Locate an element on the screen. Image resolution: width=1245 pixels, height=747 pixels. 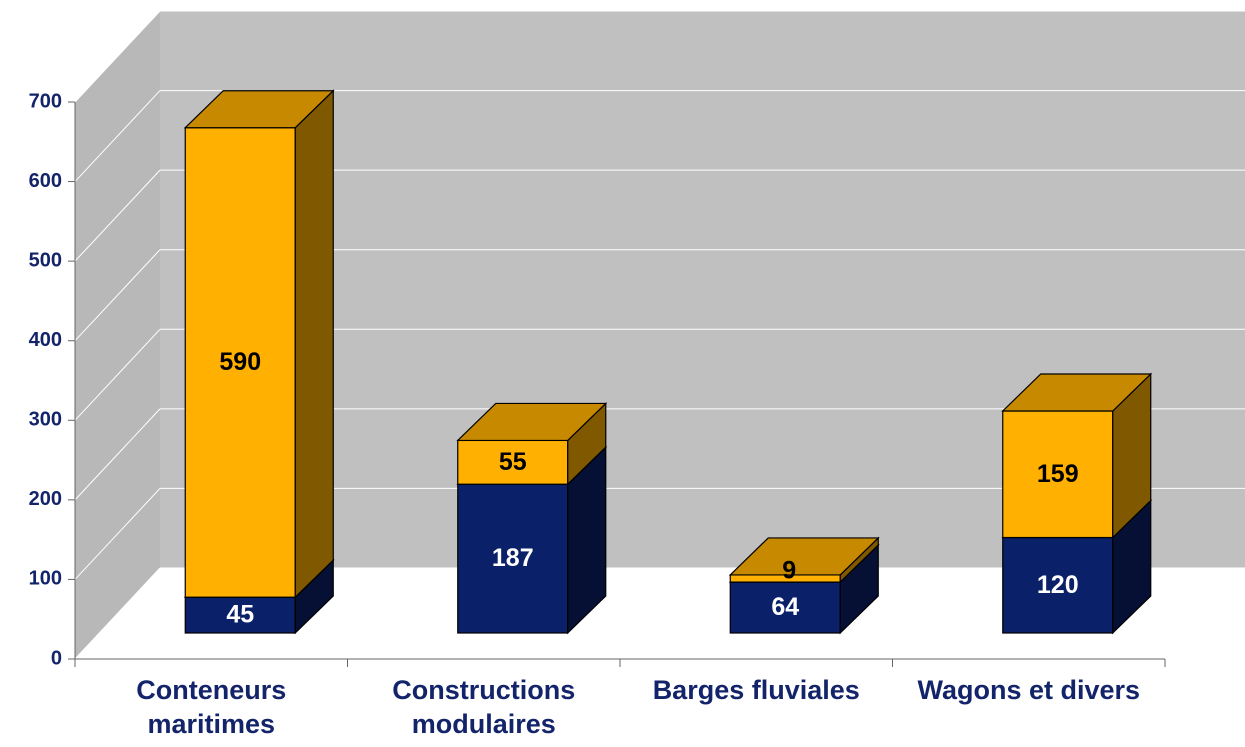
data-label: 120 is located at coordinates (1058, 585).